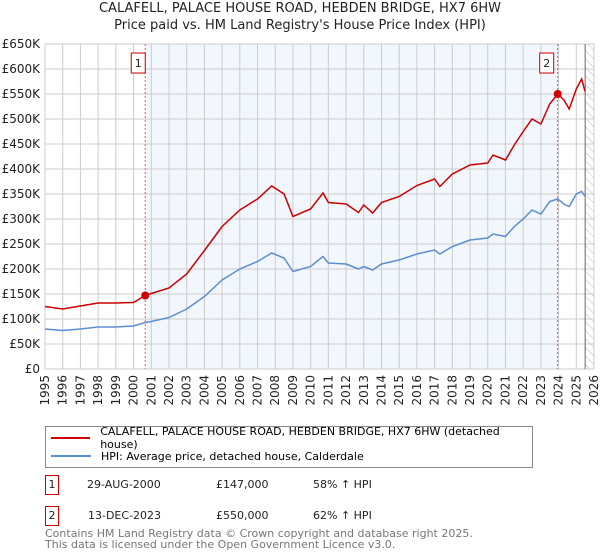 Image resolution: width=600 pixels, height=560 pixels. What do you see at coordinates (452, 390) in the screenshot?
I see `x-tick-label: 2018` at bounding box center [452, 390].